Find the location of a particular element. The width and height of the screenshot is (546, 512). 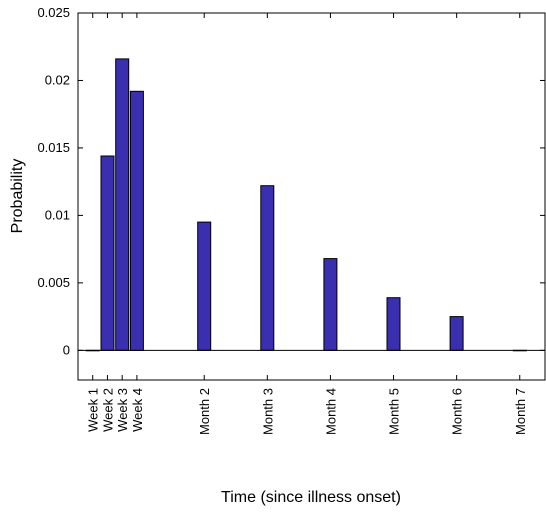

y-tick-label: 0.02 is located at coordinates (57, 79).